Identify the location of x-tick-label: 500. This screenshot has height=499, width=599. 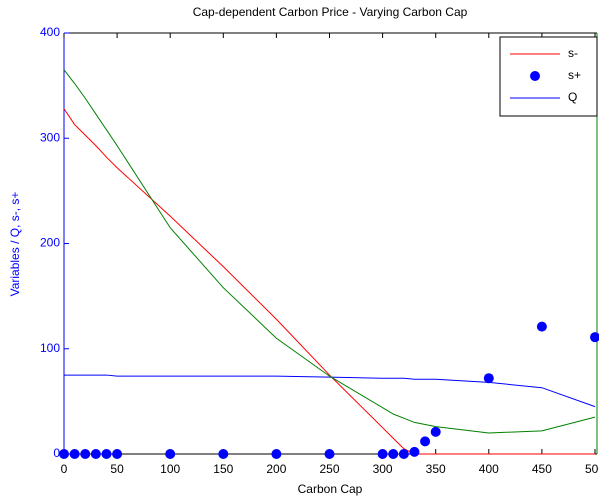
(592, 469).